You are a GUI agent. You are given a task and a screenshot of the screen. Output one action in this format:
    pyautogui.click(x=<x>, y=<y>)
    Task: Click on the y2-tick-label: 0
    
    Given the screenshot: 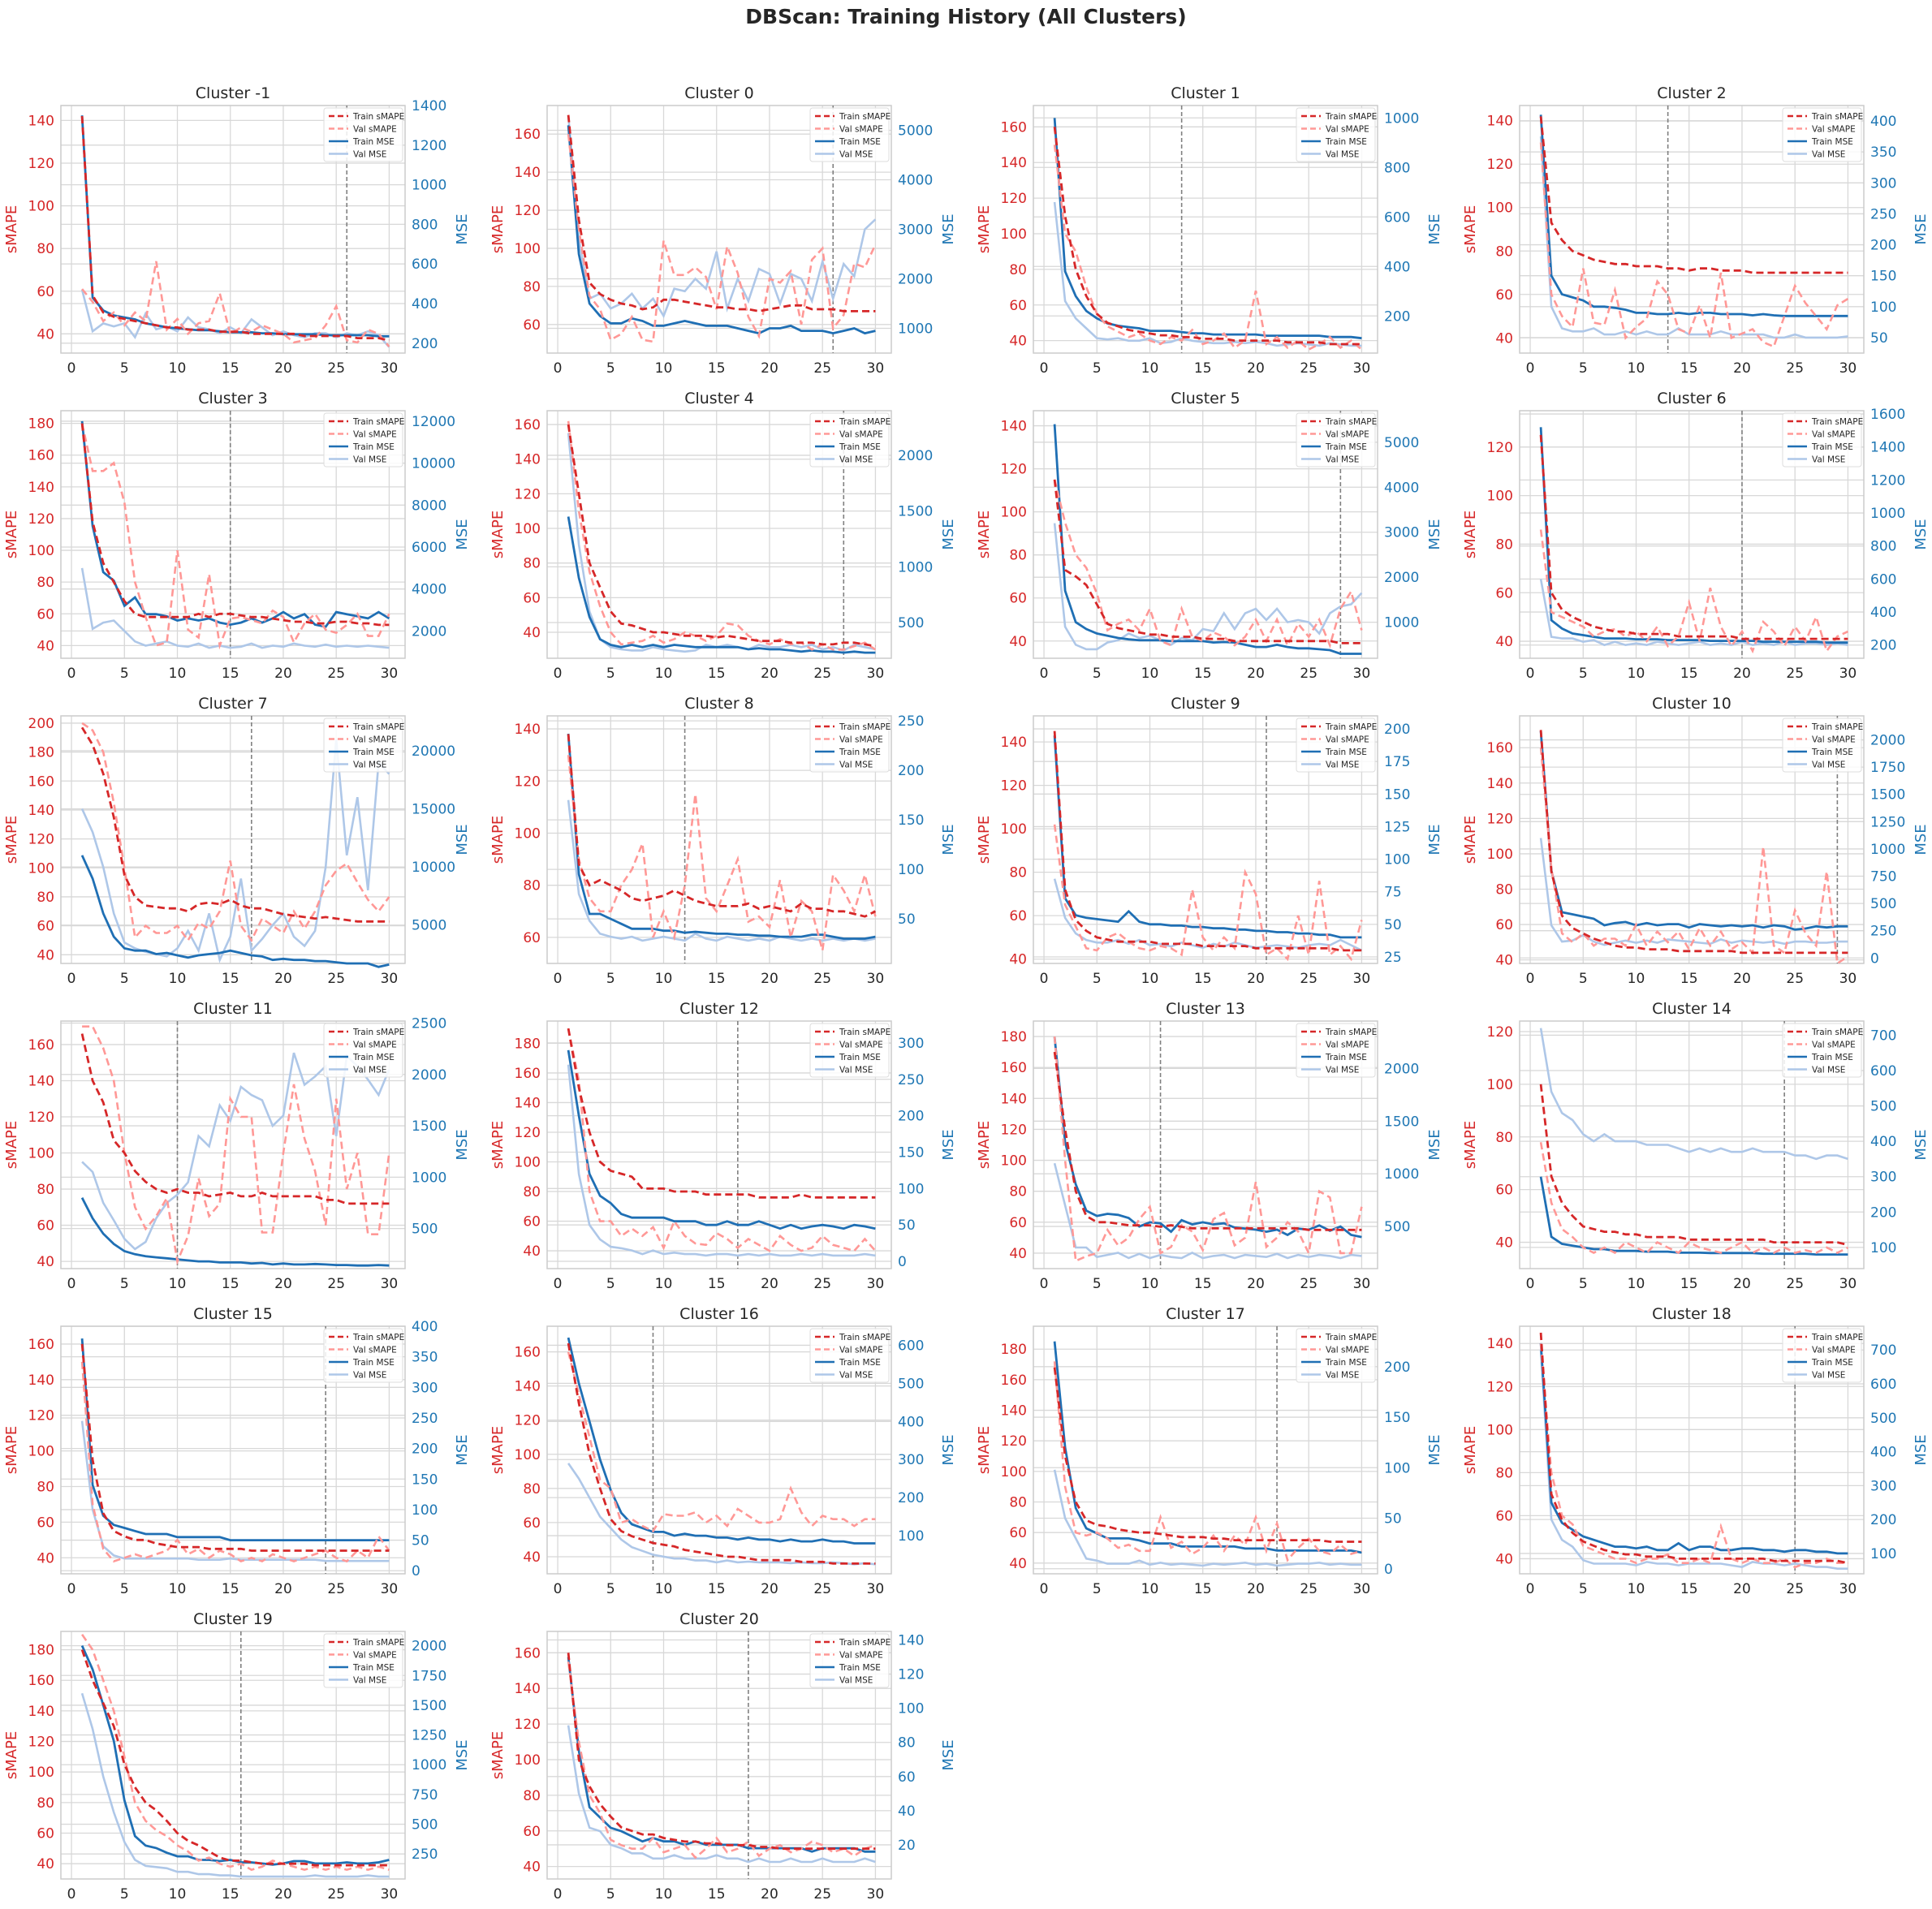 What is the action you would take?
    pyautogui.click(x=416, y=1571)
    